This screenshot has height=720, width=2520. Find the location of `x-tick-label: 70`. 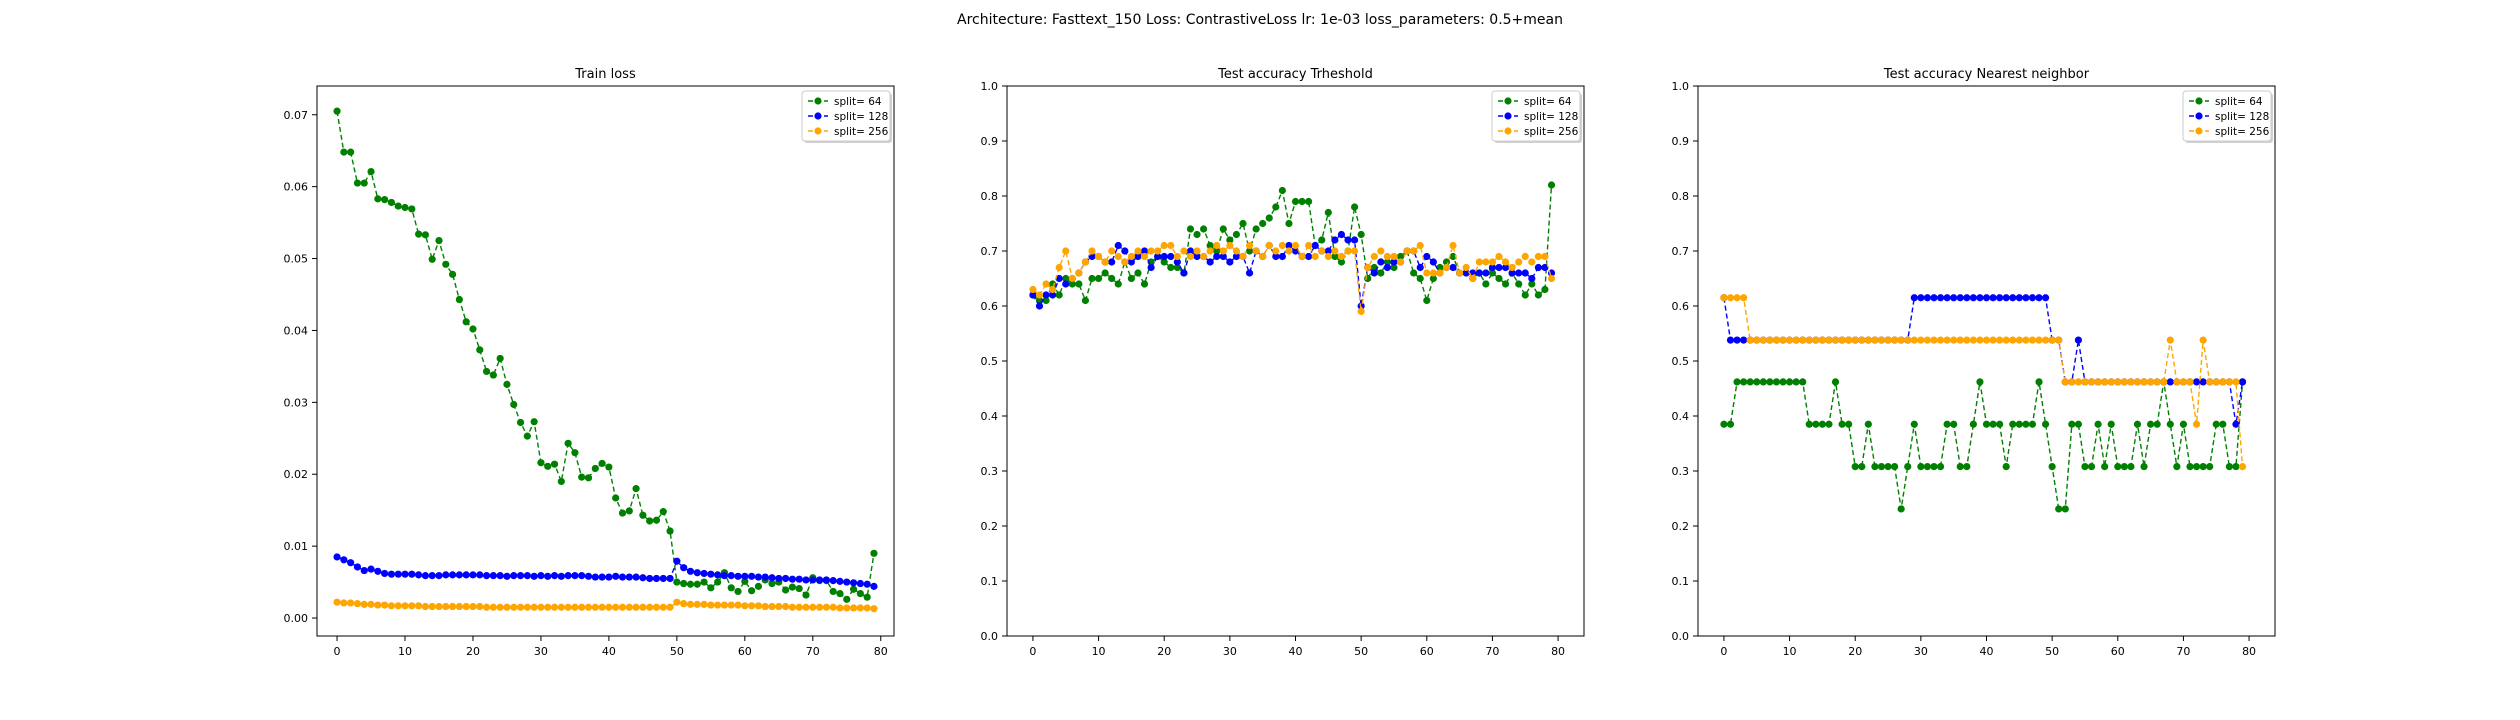

x-tick-label: 70 is located at coordinates (2183, 651).